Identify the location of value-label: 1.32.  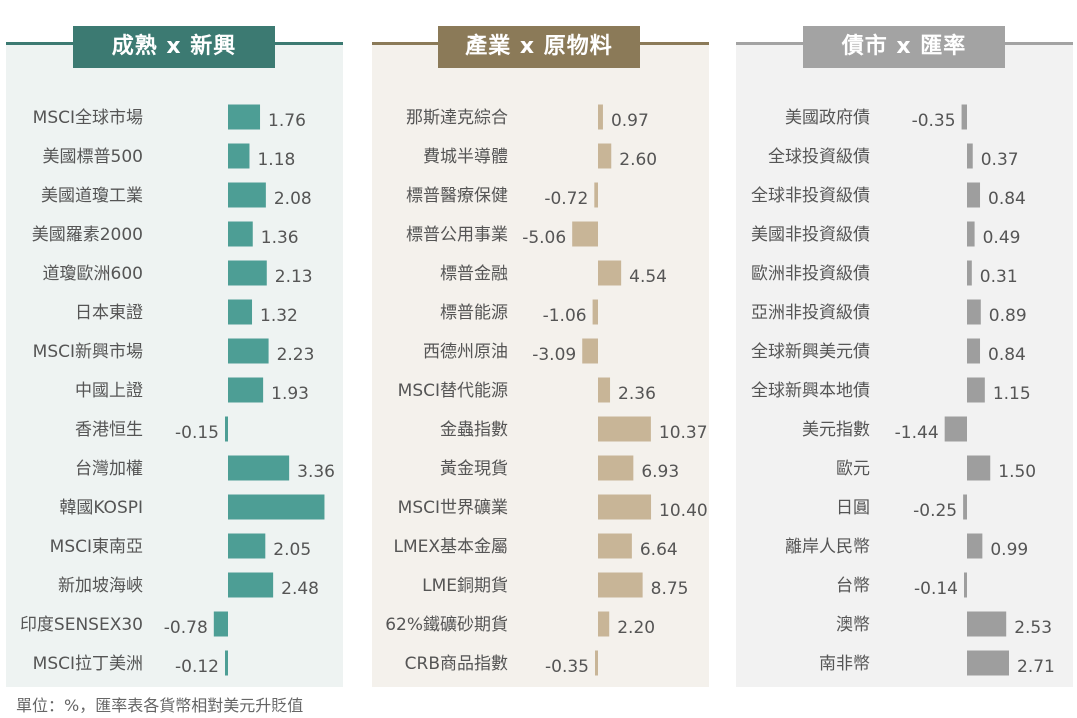
(279, 316).